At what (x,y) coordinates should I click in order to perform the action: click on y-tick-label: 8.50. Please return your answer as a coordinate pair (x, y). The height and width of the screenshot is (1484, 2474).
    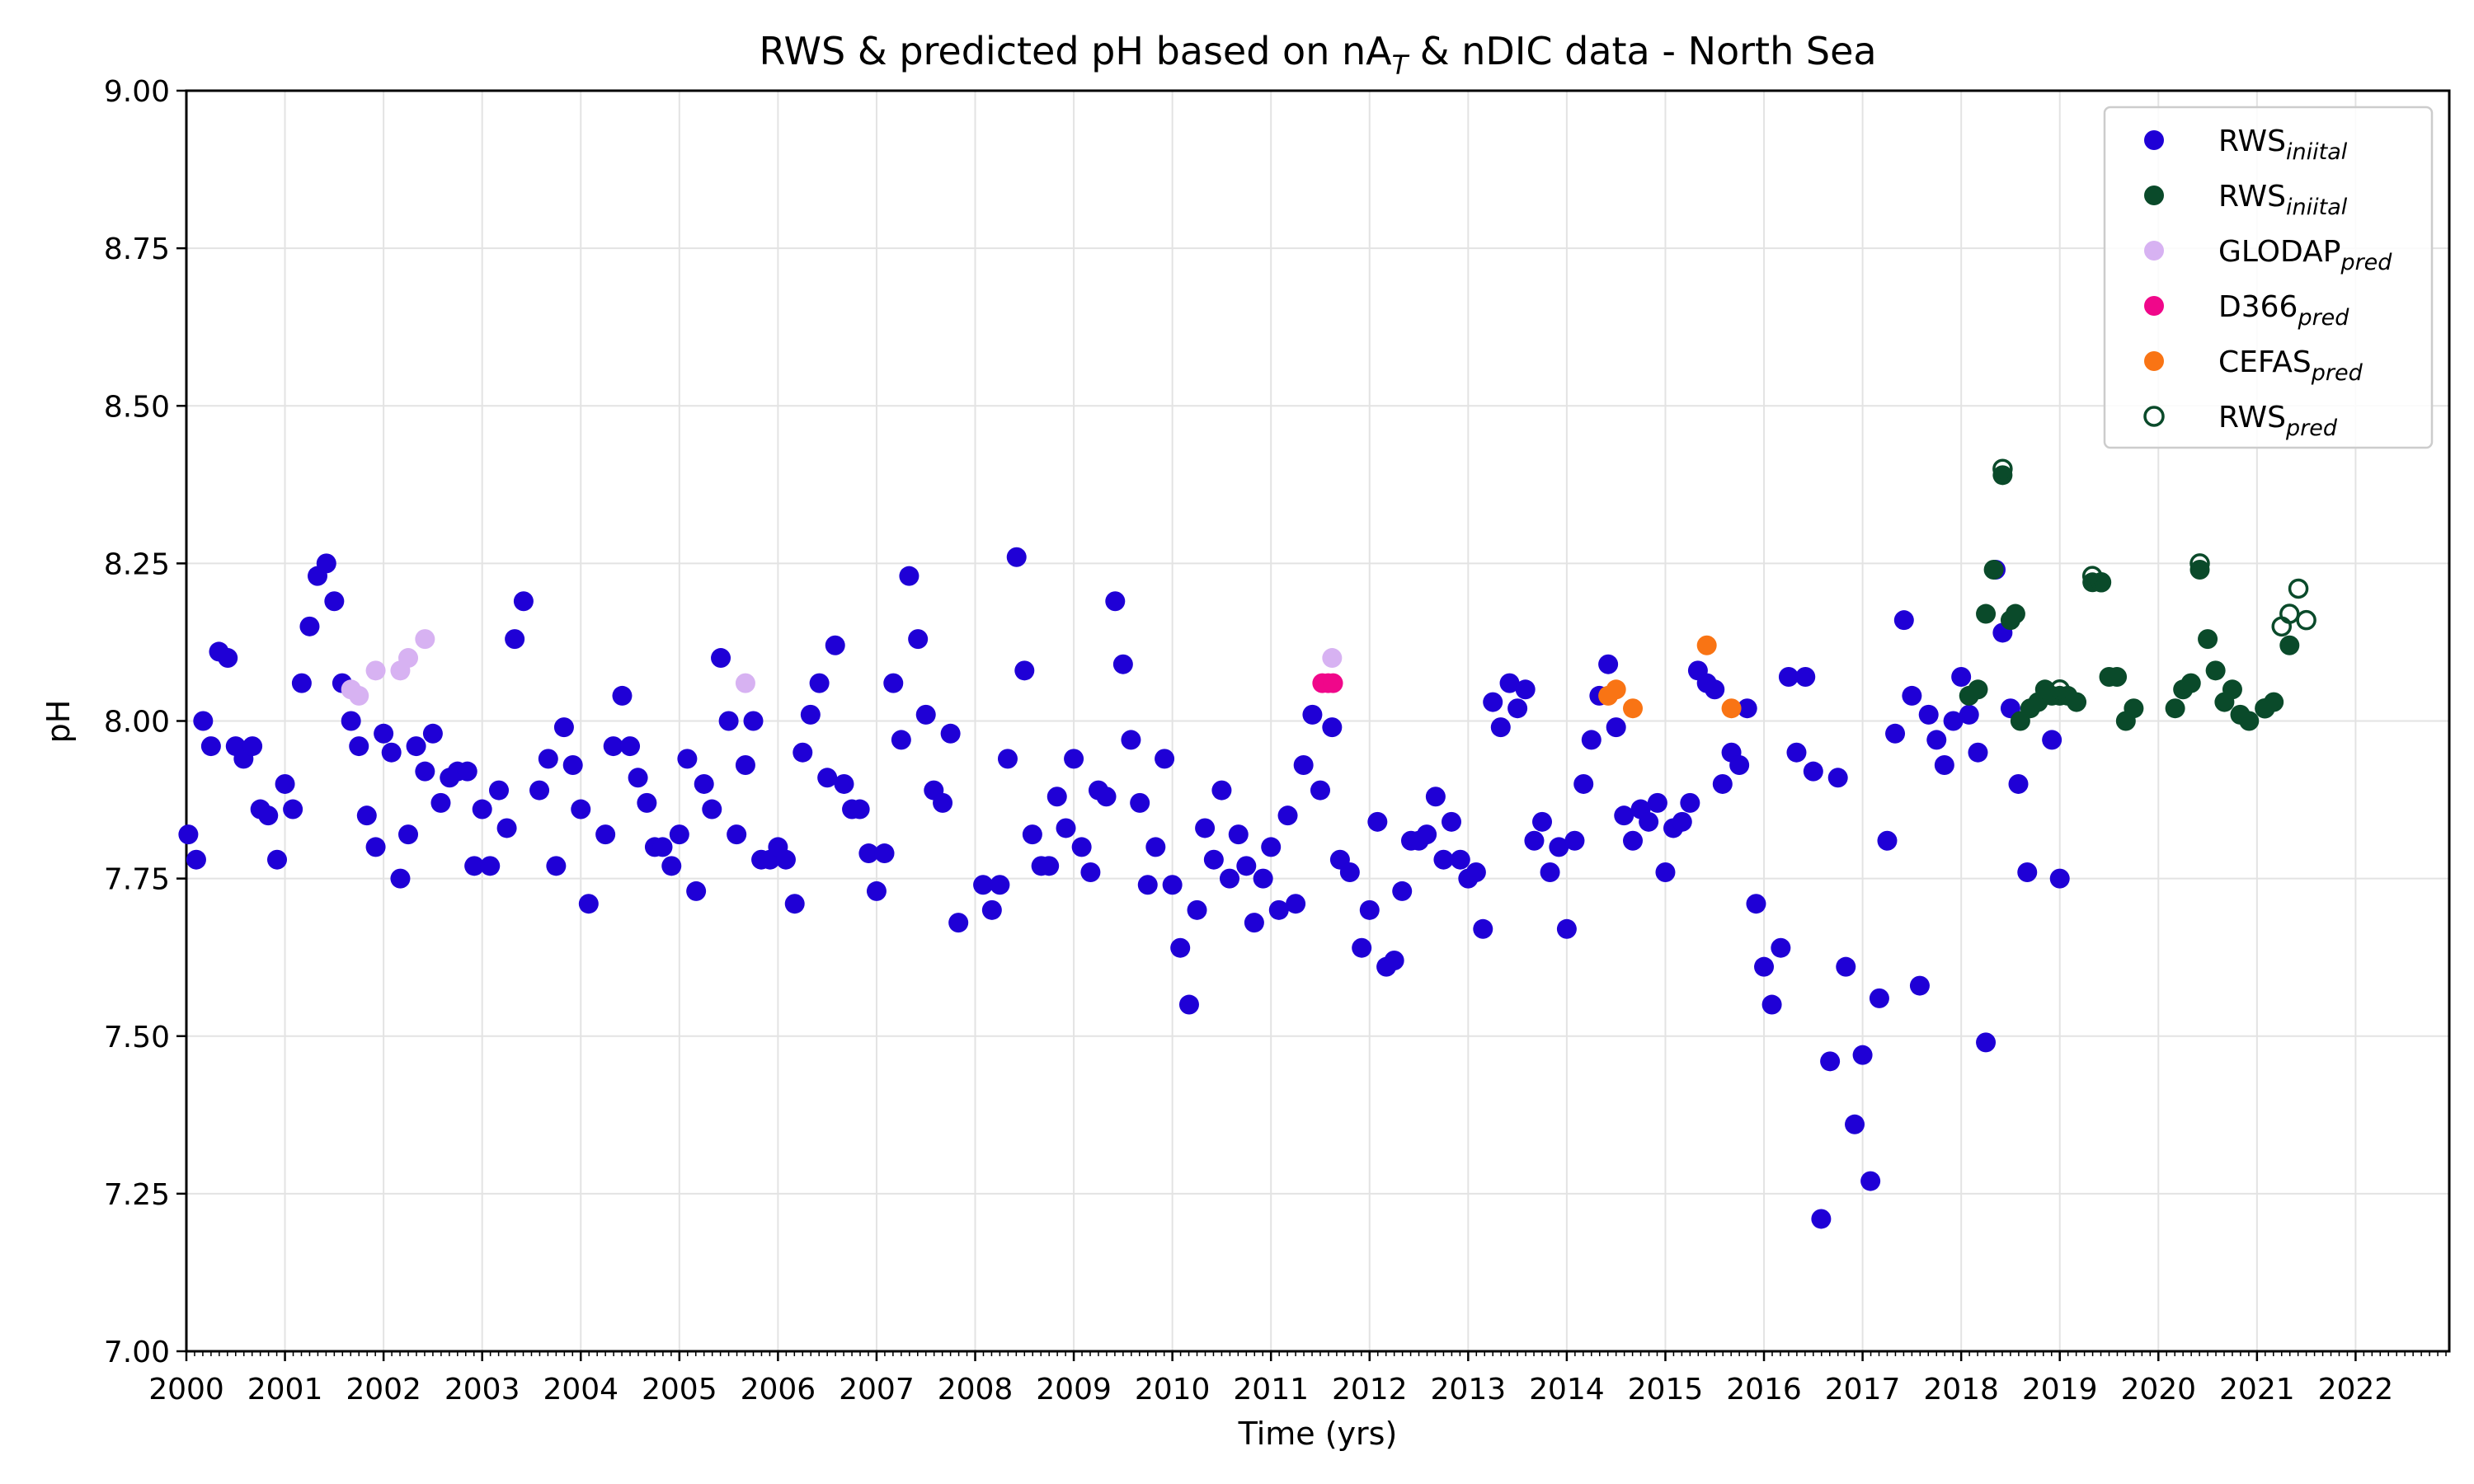
    Looking at the image, I should click on (137, 407).